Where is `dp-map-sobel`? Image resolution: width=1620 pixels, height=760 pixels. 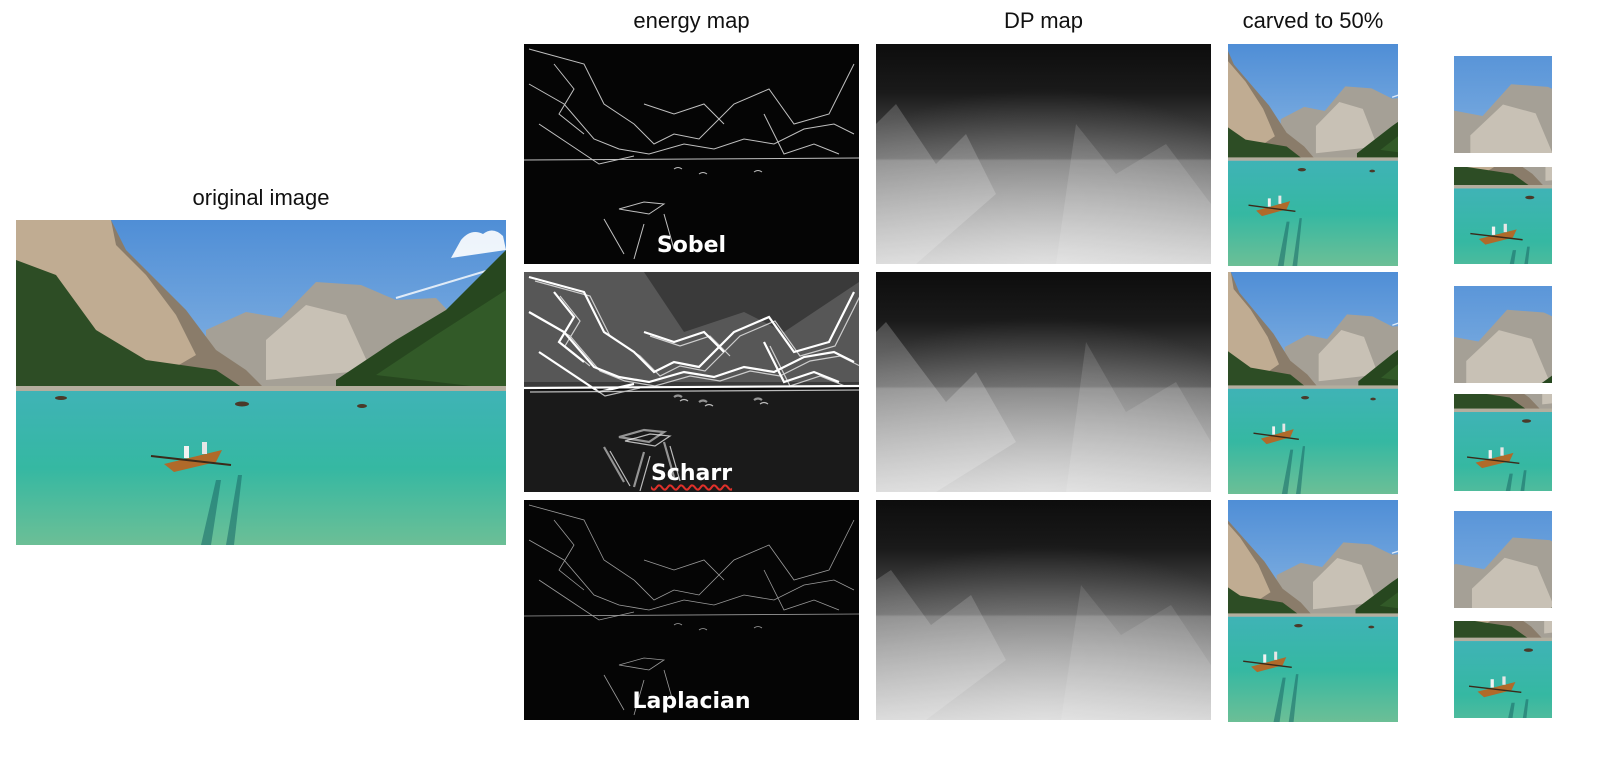
dp-map-sobel is located at coordinates (1043, 154).